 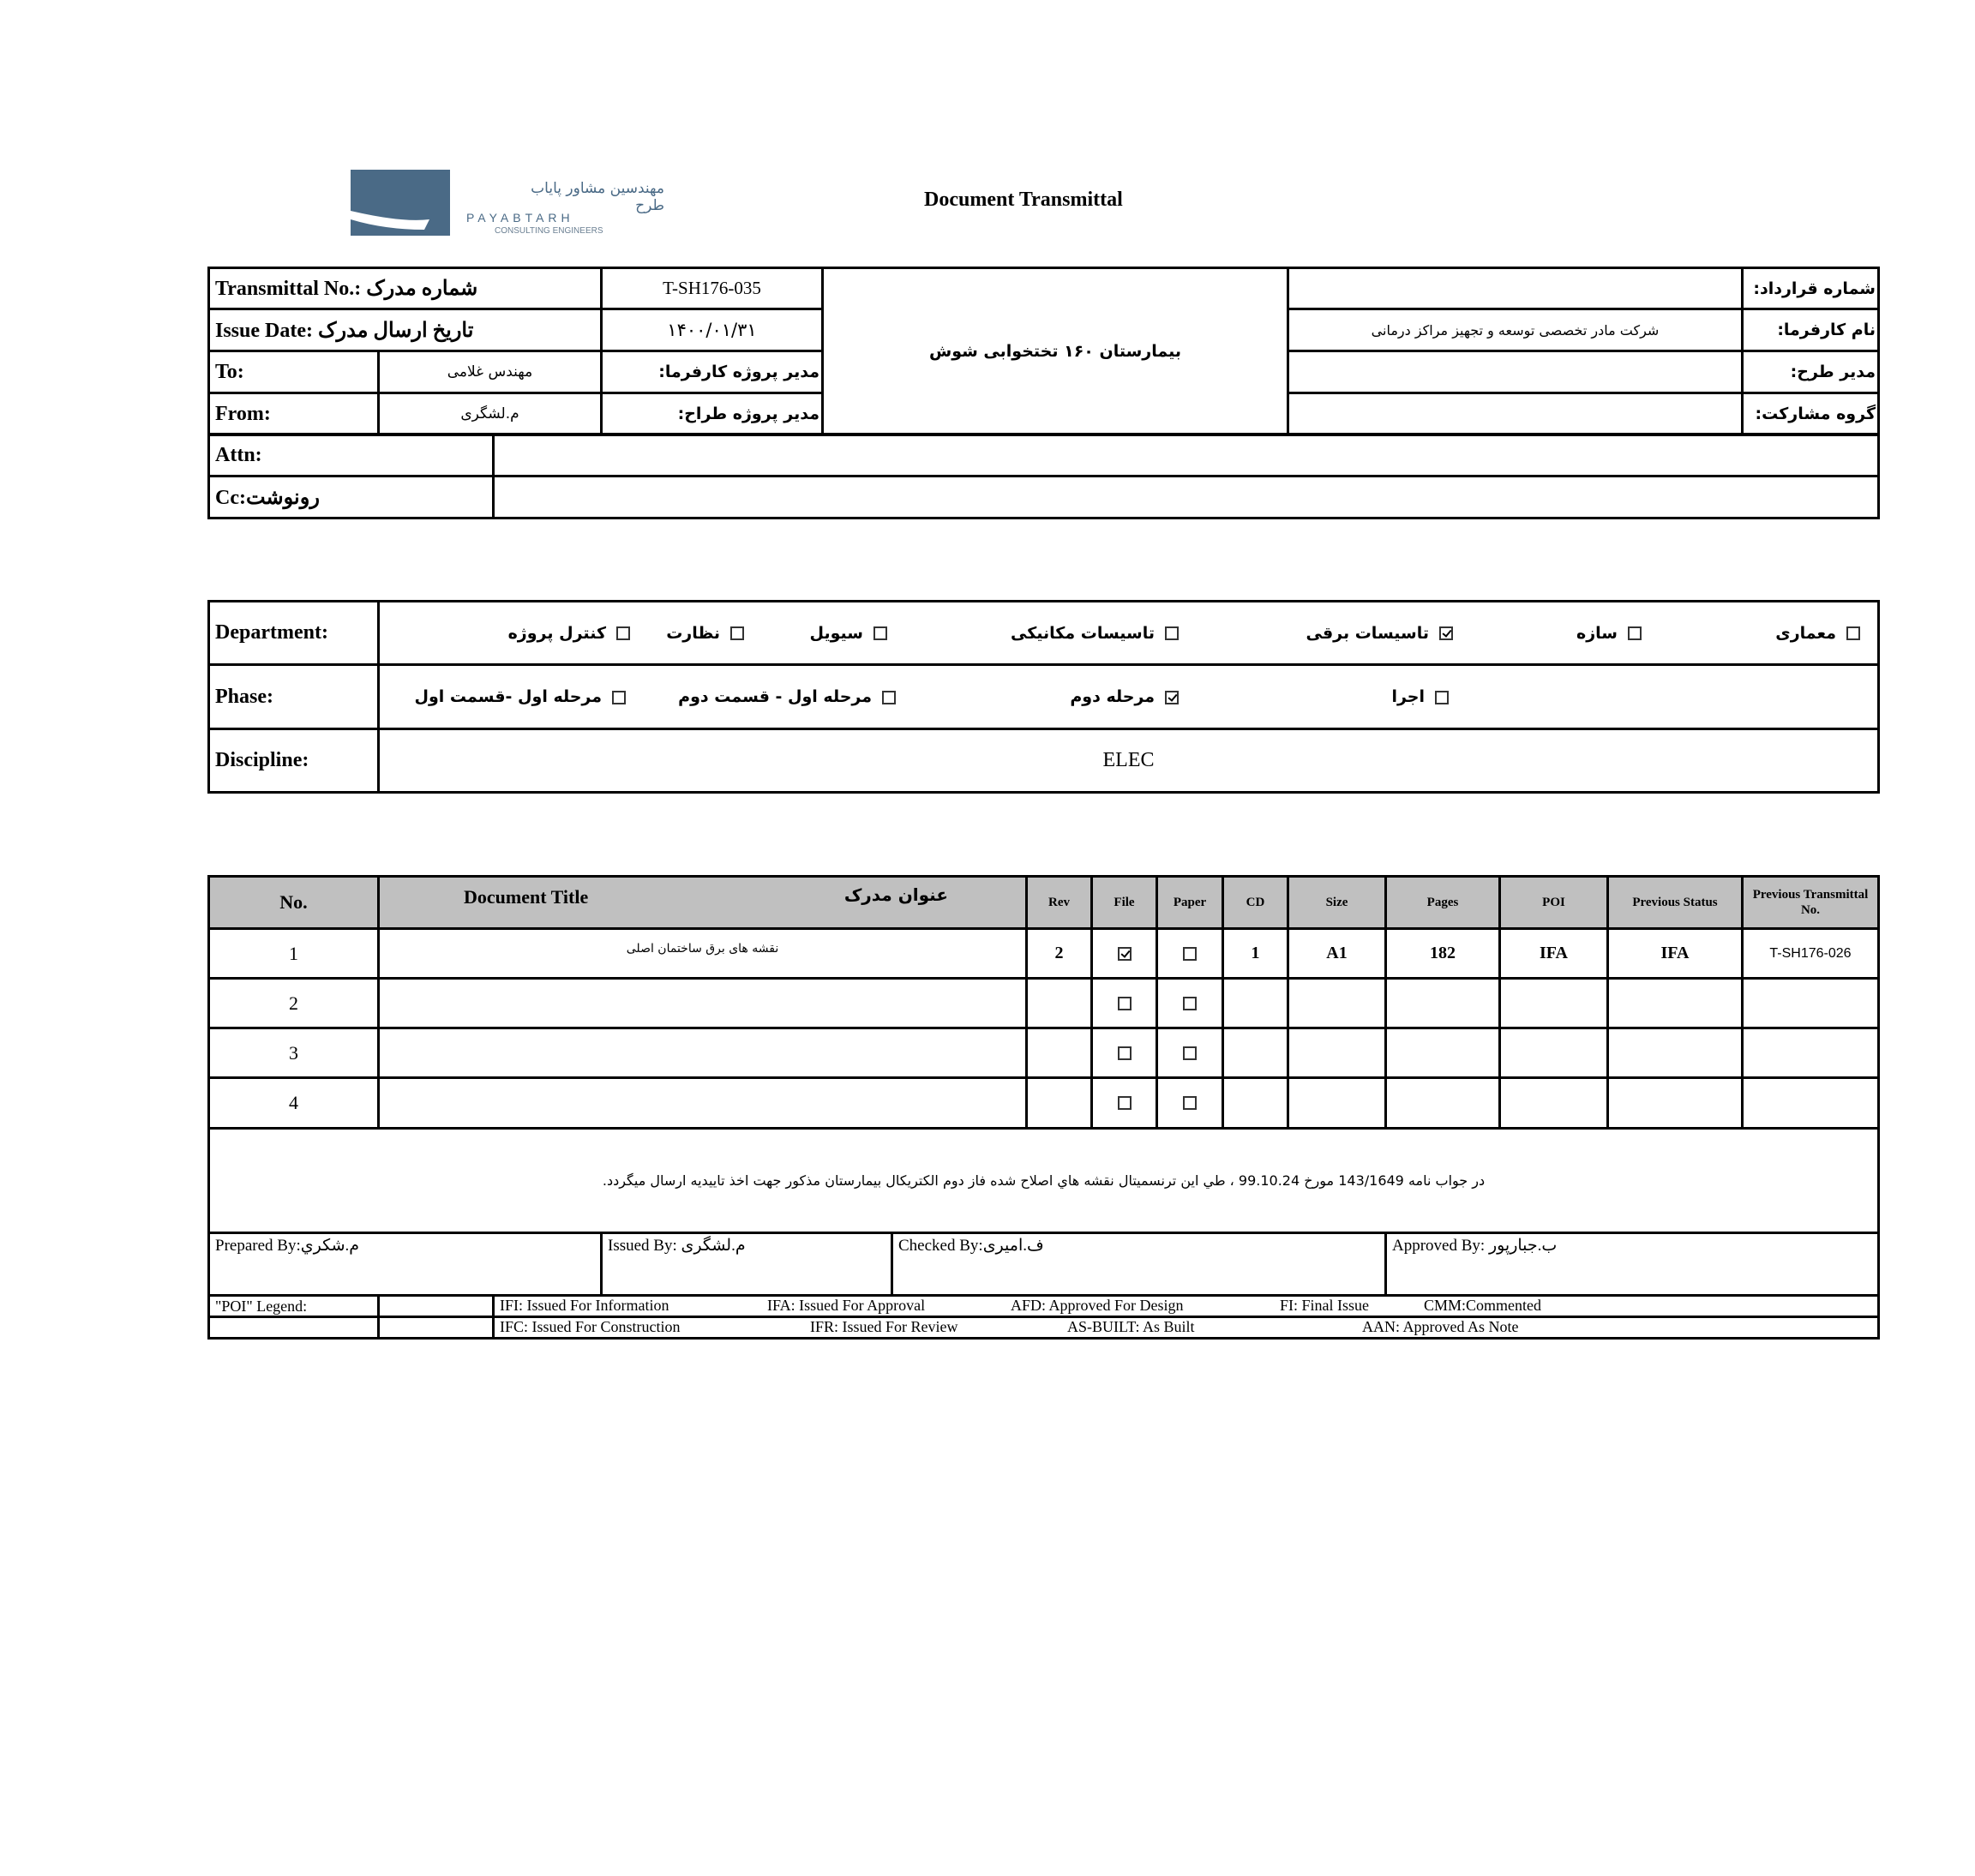 I want to click on department-option: سازه, so click(x=1609, y=633).